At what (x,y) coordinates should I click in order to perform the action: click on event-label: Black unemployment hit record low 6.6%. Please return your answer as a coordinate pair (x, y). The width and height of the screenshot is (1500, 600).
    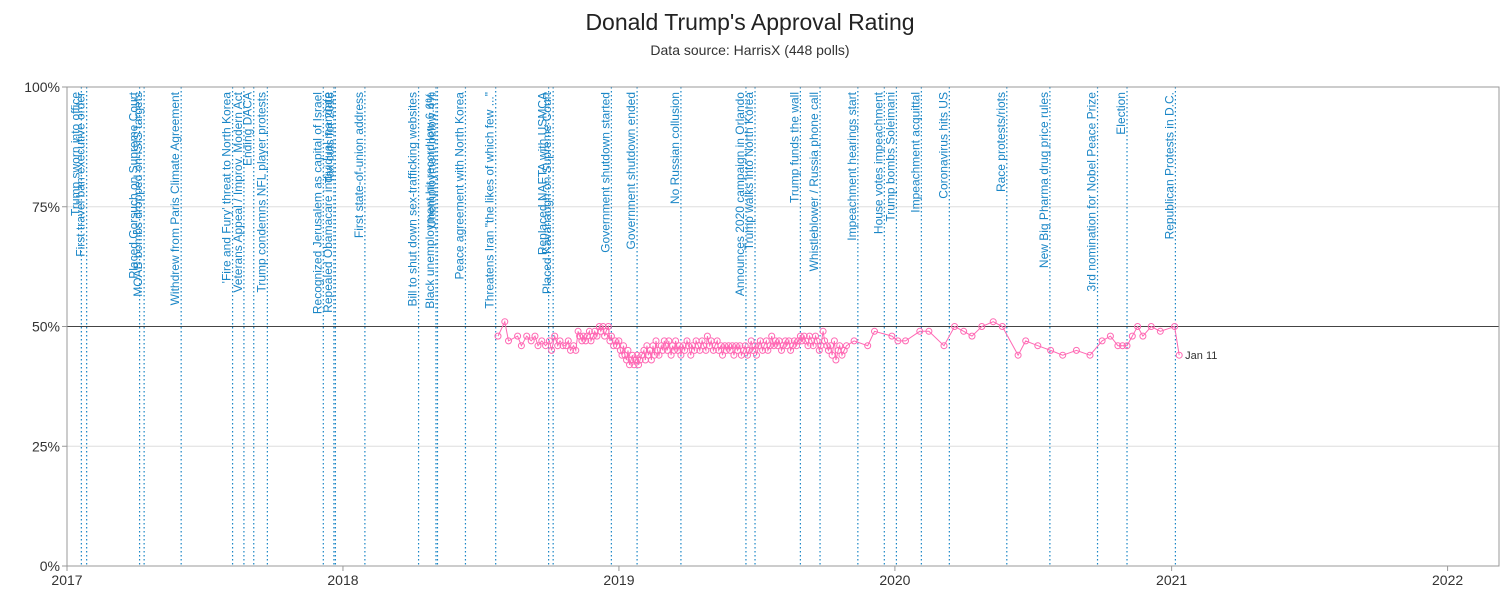
    Looking at the image, I should click on (430, 200).